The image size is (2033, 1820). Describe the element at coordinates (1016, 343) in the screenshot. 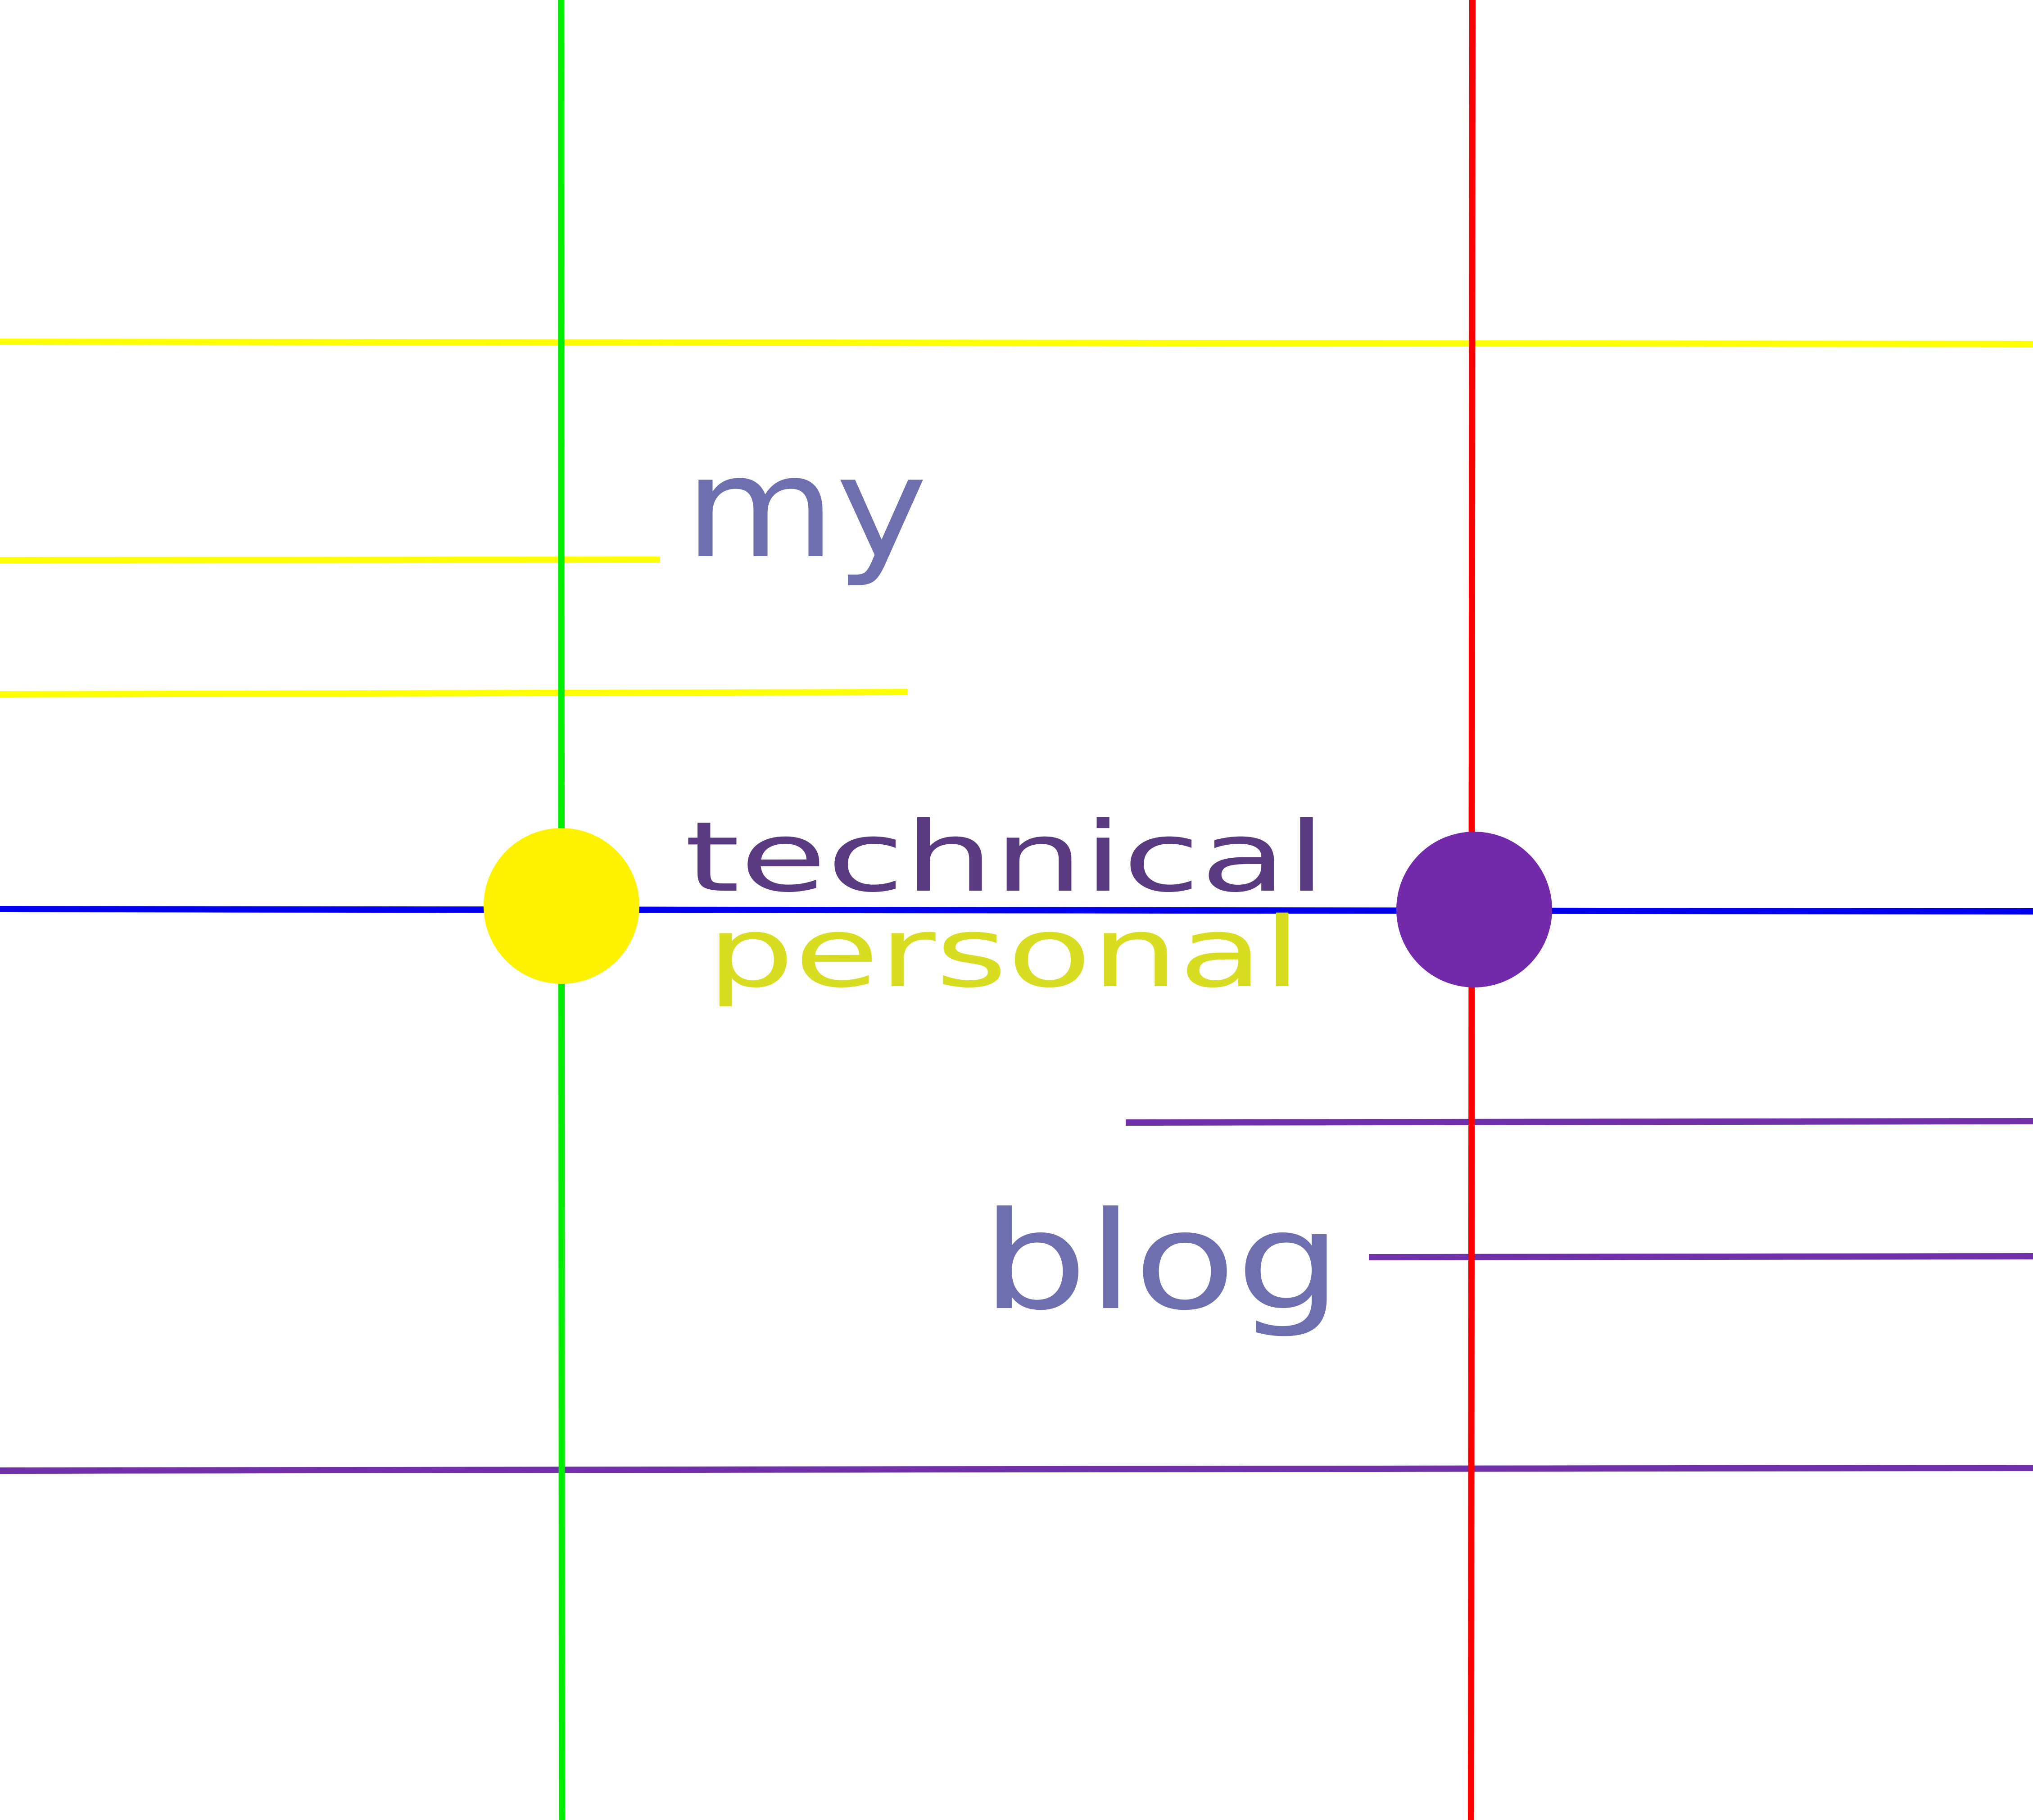

I see `yellow-line-top` at that location.